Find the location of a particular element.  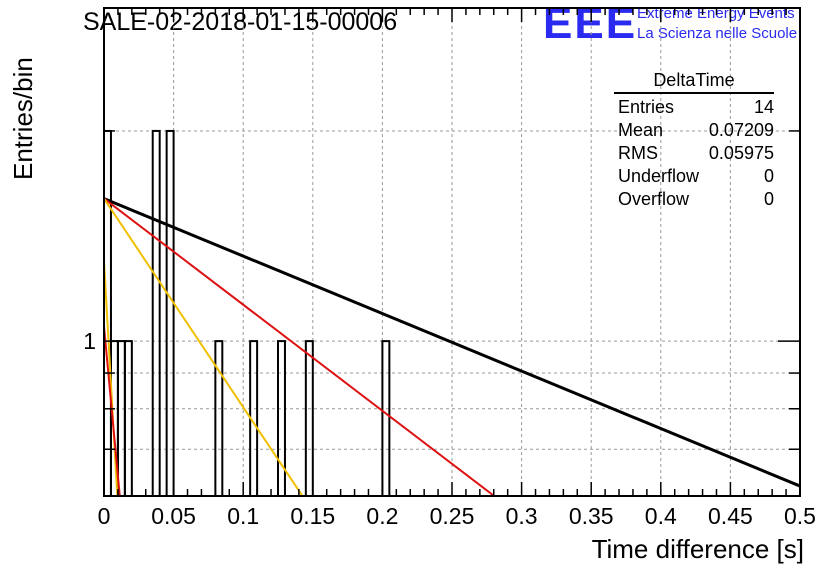

stats-value: 0.05975 is located at coordinates (741, 153).